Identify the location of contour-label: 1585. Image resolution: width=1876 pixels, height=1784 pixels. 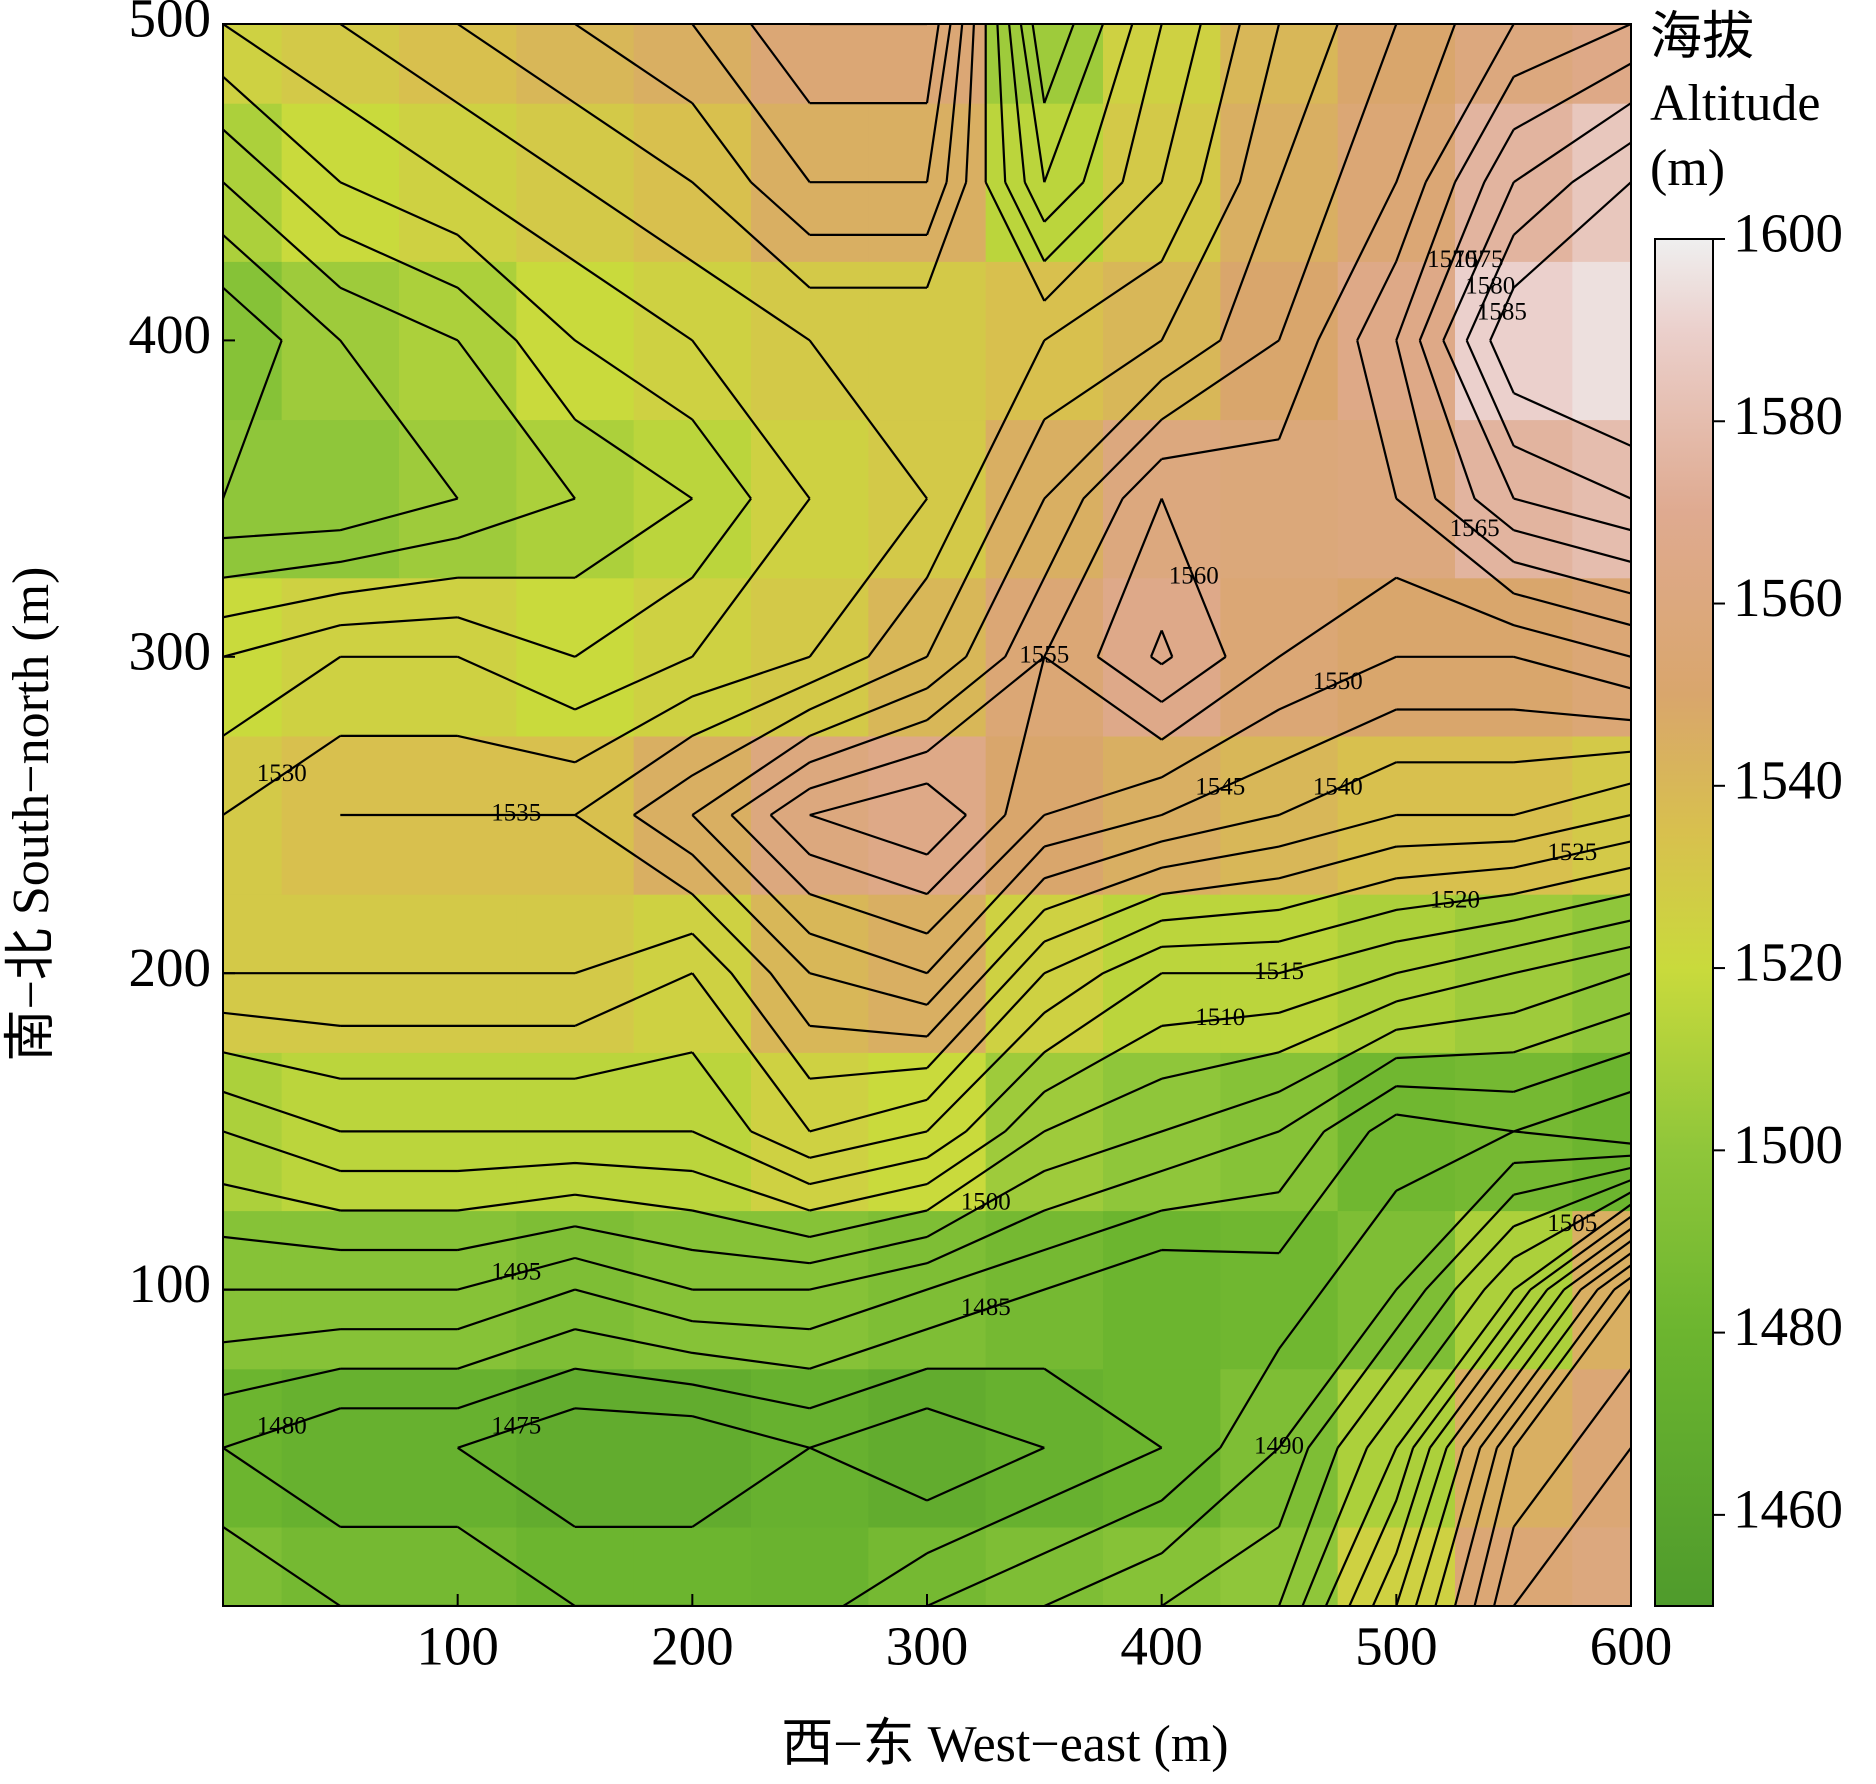
(1502, 312).